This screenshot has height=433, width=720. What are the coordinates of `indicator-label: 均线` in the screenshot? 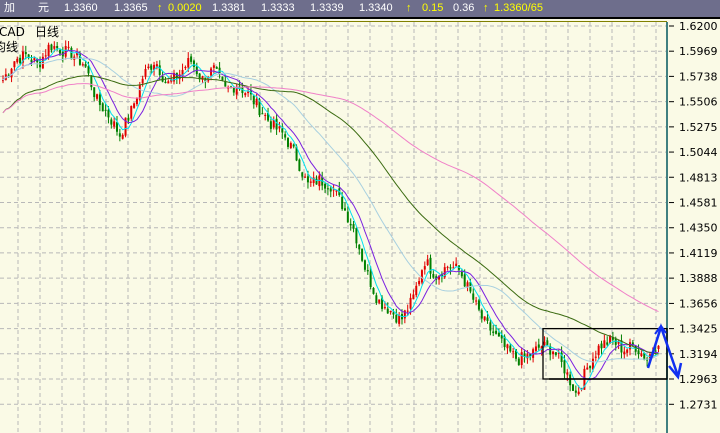 It's located at (9, 47).